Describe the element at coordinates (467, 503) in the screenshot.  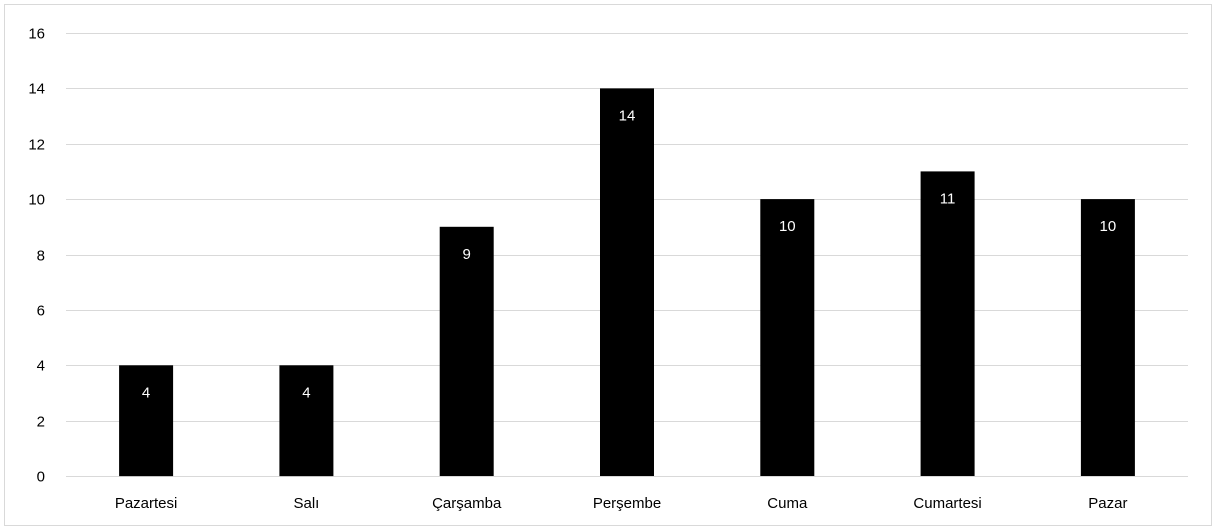
I see `x-tick-label: Çarşamba` at that location.